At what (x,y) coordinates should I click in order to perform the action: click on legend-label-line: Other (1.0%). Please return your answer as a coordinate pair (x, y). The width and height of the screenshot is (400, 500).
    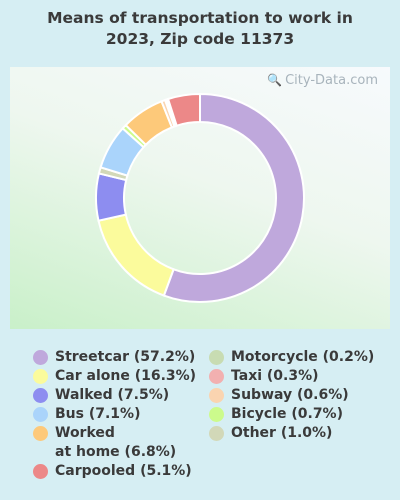
    Looking at the image, I should click on (282, 433).